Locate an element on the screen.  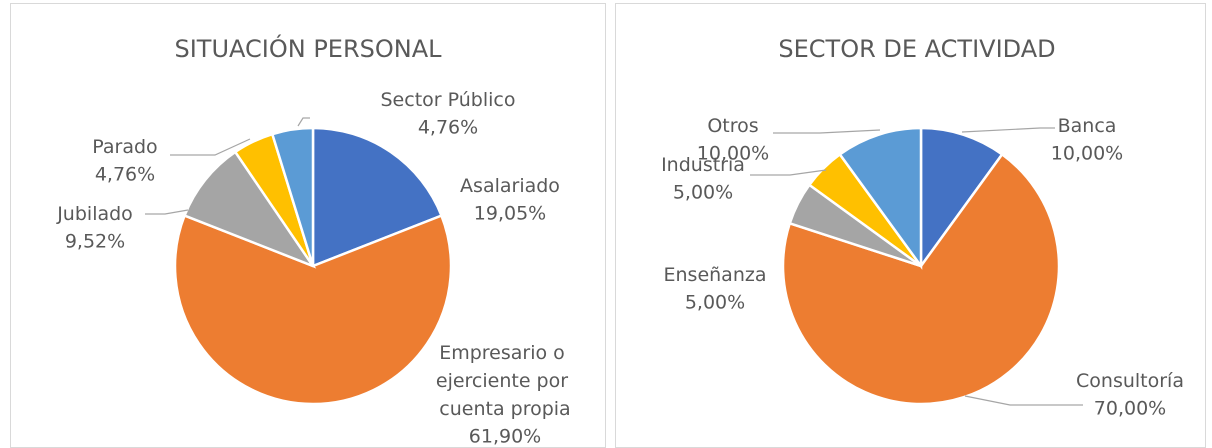
slice-label: Enseñanza is located at coordinates (715, 275).